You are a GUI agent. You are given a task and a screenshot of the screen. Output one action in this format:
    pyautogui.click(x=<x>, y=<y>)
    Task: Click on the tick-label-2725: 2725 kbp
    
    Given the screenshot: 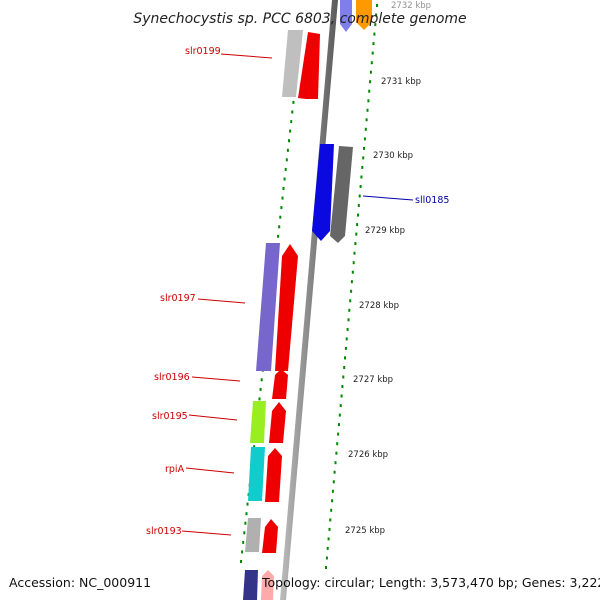 What is the action you would take?
    pyautogui.click(x=365, y=531)
    